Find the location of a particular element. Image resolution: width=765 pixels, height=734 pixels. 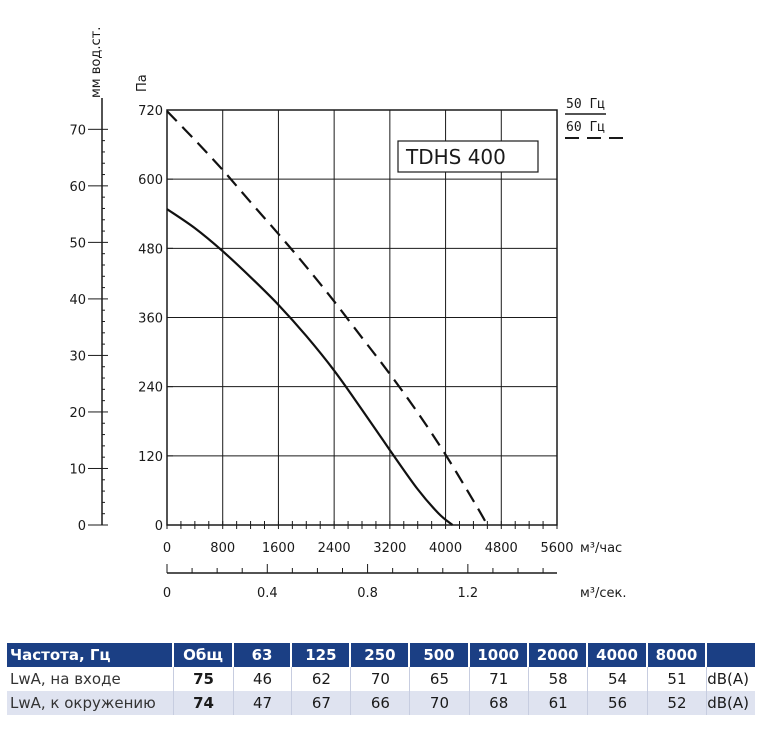

mm-tick-label: 60 is located at coordinates (77, 187).